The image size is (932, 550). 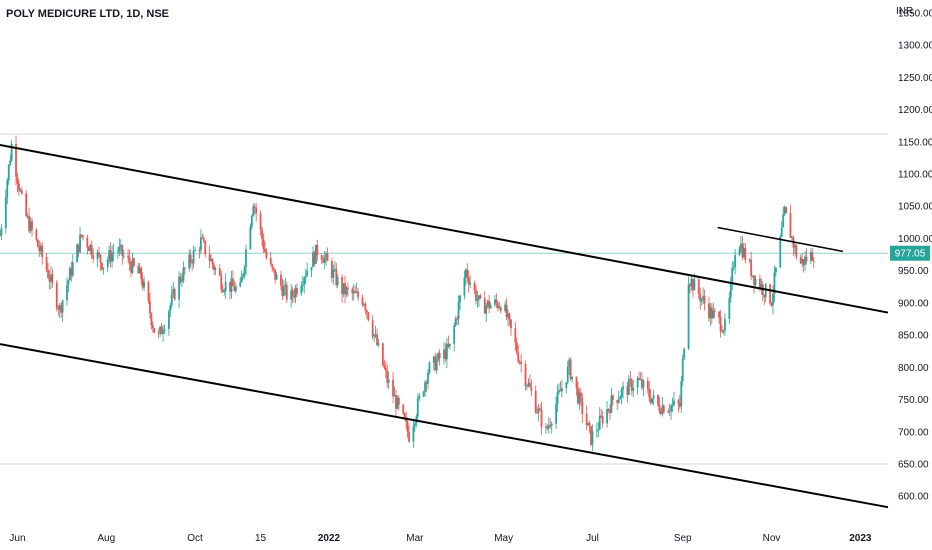 What do you see at coordinates (913, 303) in the screenshot?
I see `y-tick-label: 900.00` at bounding box center [913, 303].